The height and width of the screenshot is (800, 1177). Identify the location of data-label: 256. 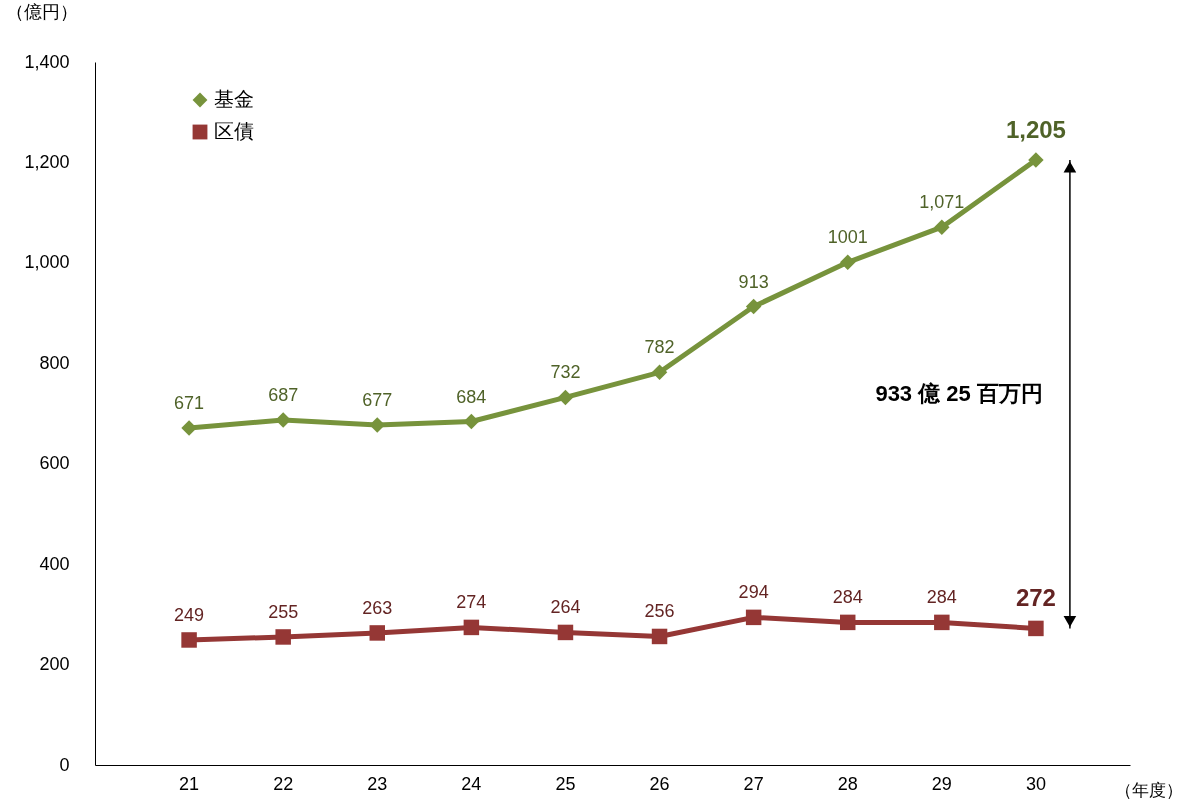
(659, 611).